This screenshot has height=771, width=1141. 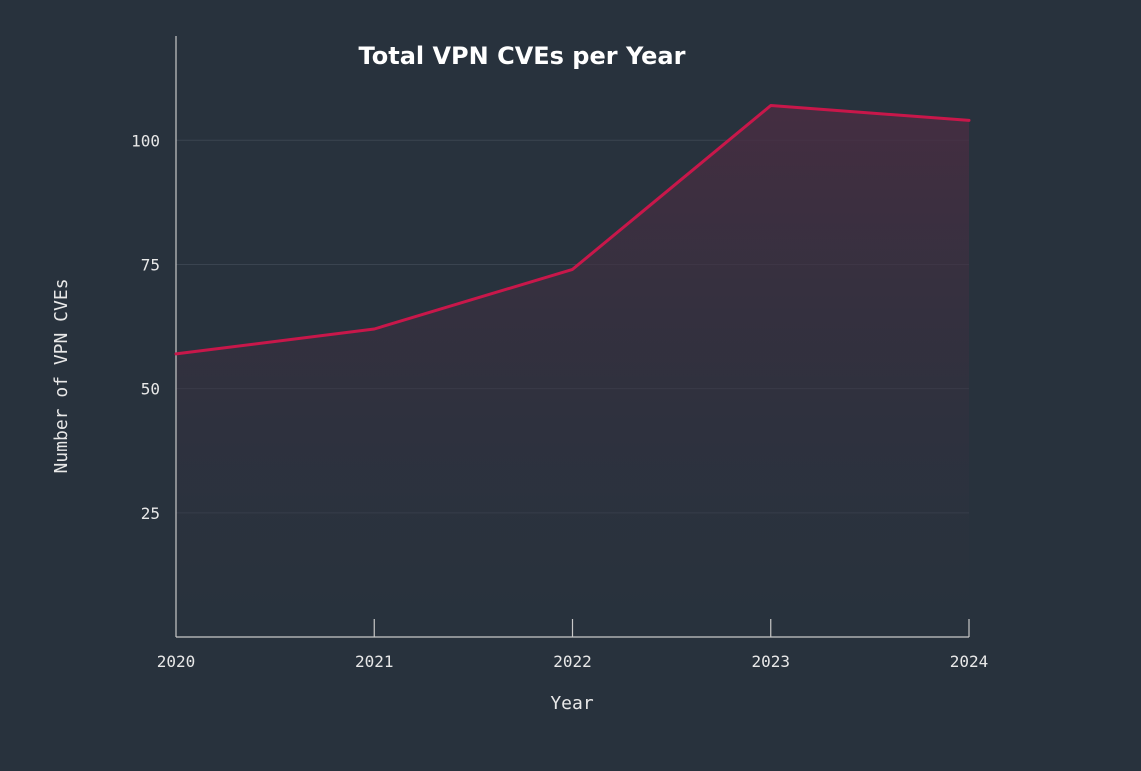 What do you see at coordinates (572, 703) in the screenshot?
I see `x-axis-label: Year` at bounding box center [572, 703].